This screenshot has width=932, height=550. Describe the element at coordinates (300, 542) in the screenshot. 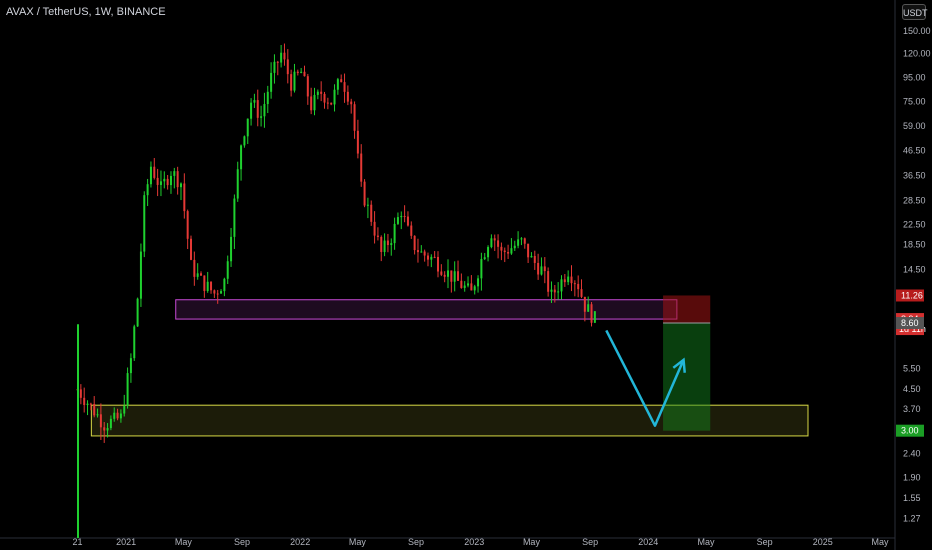

I see `x-tick-label: 2022` at that location.